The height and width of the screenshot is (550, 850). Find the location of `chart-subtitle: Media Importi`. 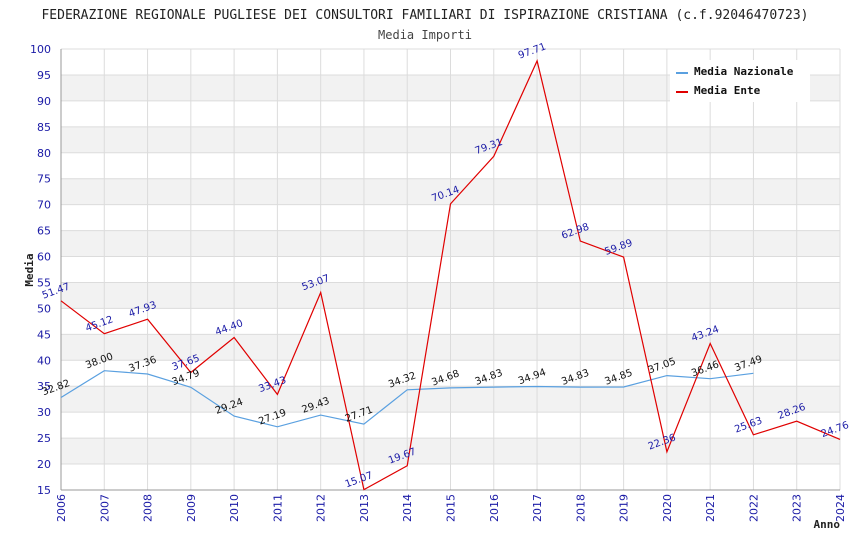

chart-subtitle: Media Importi is located at coordinates (425, 35).